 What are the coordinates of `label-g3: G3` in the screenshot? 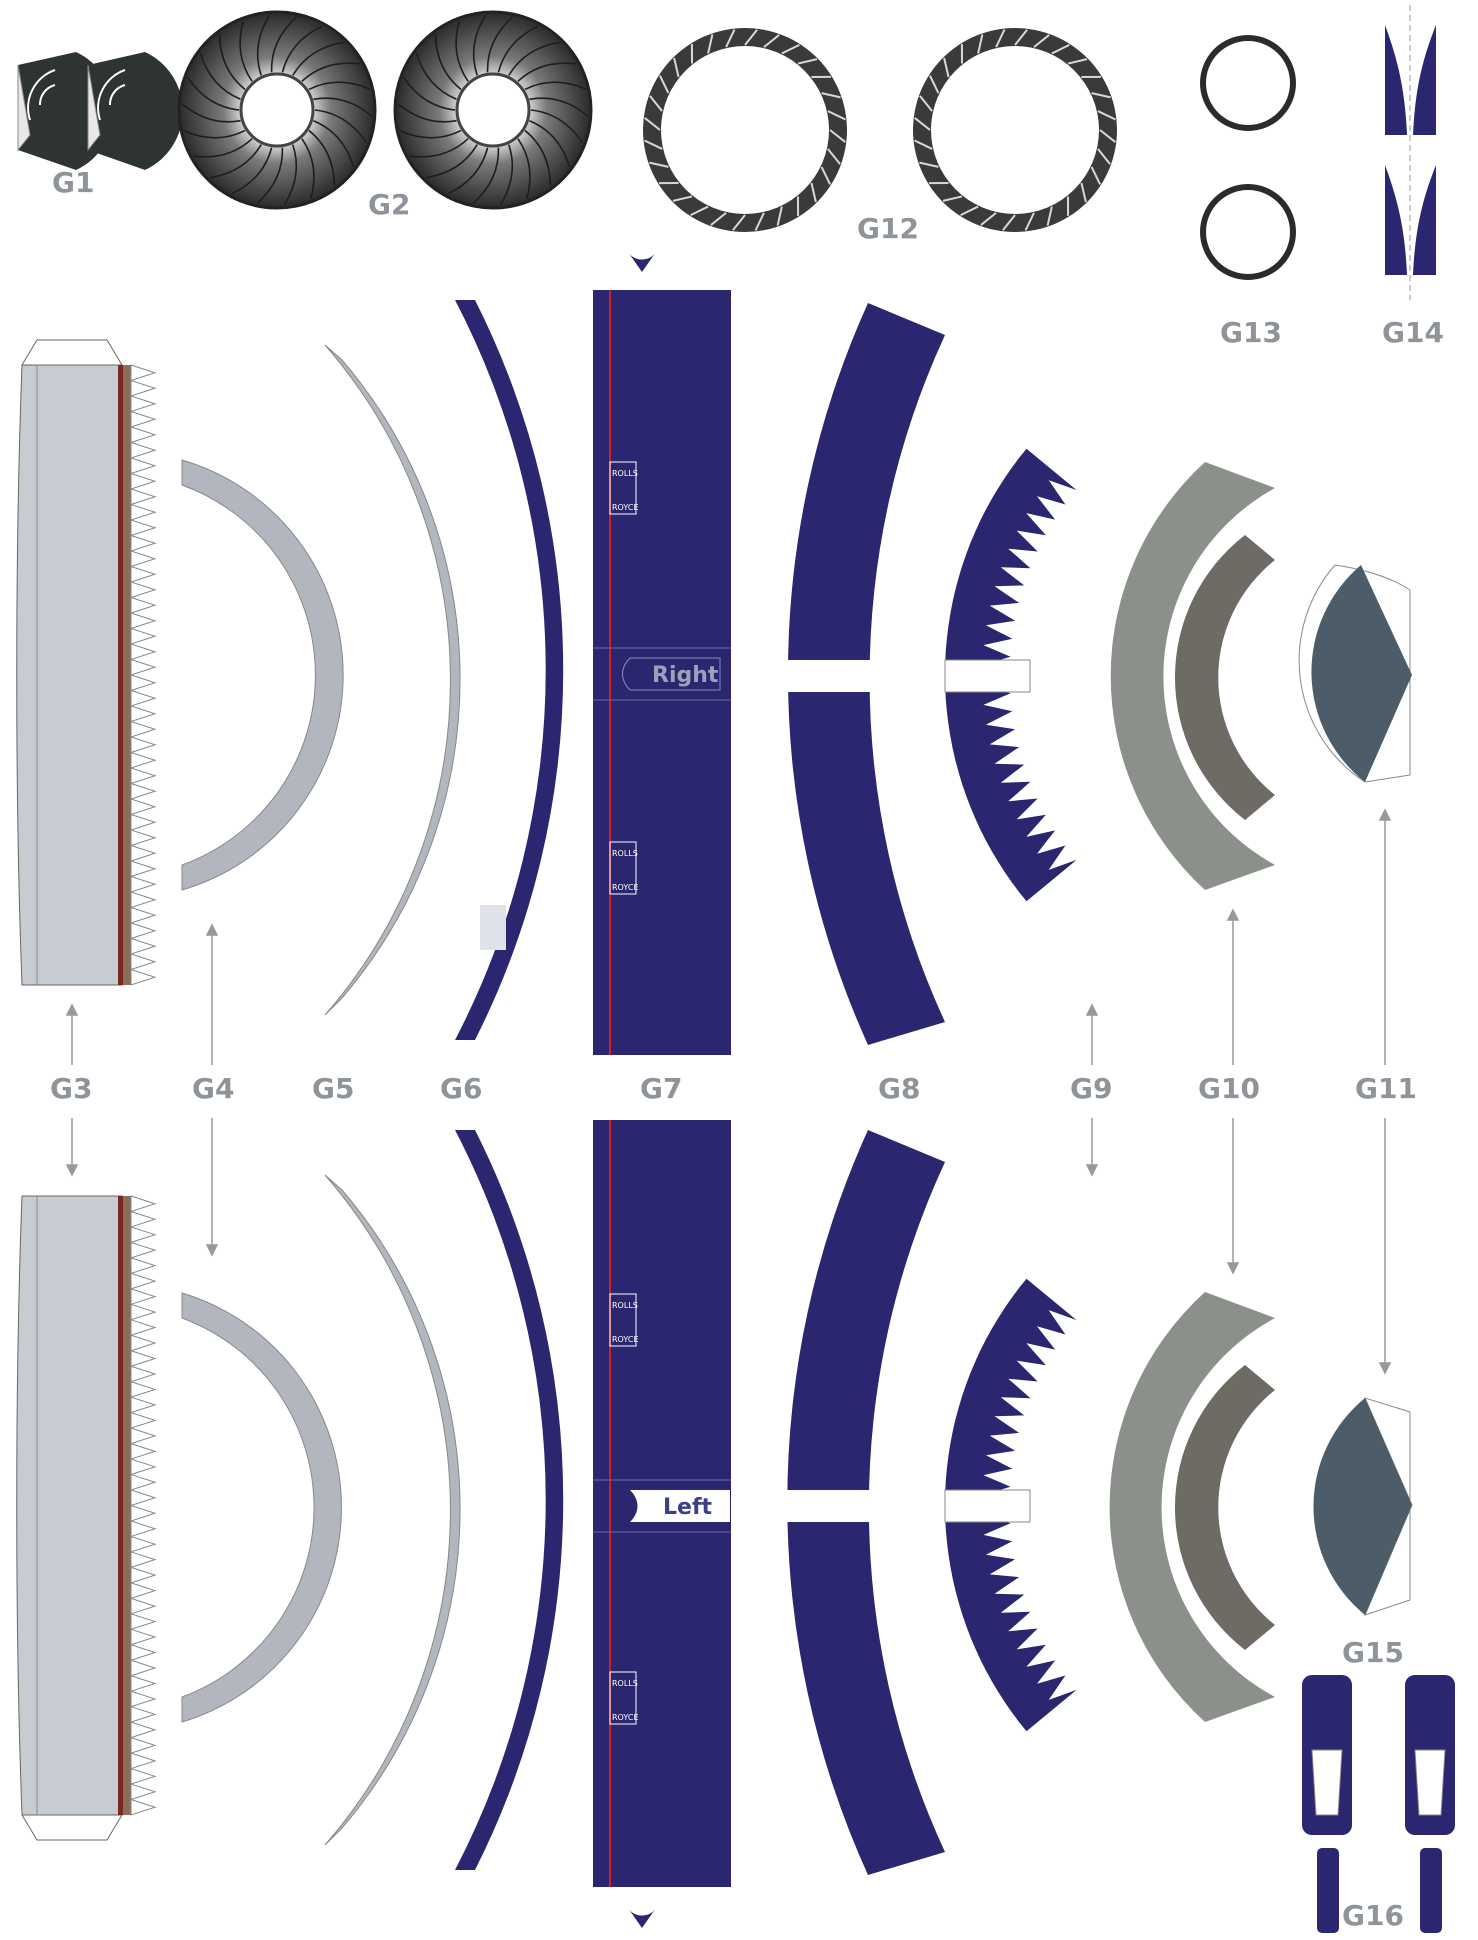 It's located at (71, 1088).